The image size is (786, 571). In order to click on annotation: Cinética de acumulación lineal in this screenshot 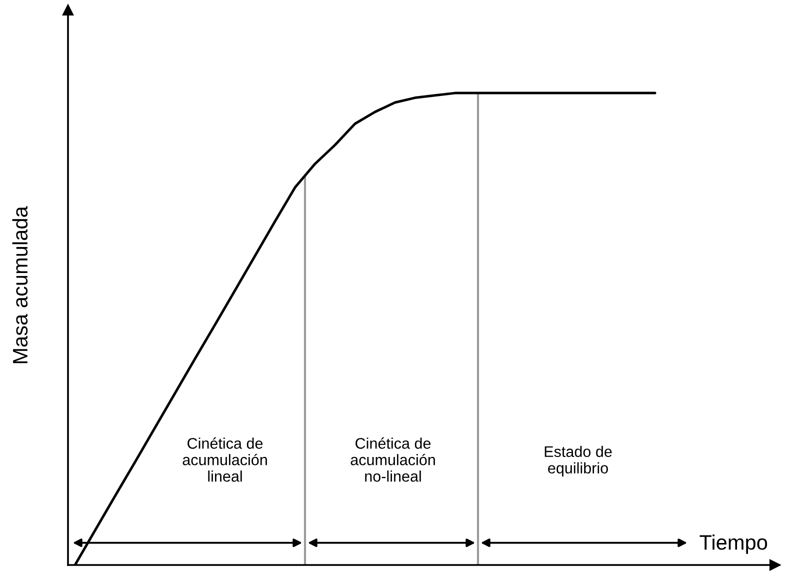, I will do `click(224, 459)`.